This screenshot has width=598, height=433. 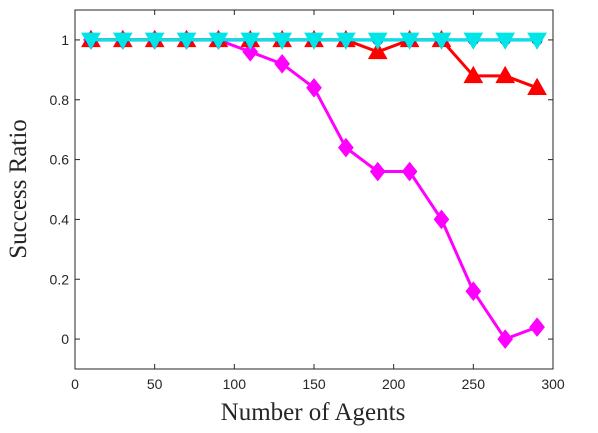 I want to click on y-axis-title: Success Ratio, so click(x=18, y=189).